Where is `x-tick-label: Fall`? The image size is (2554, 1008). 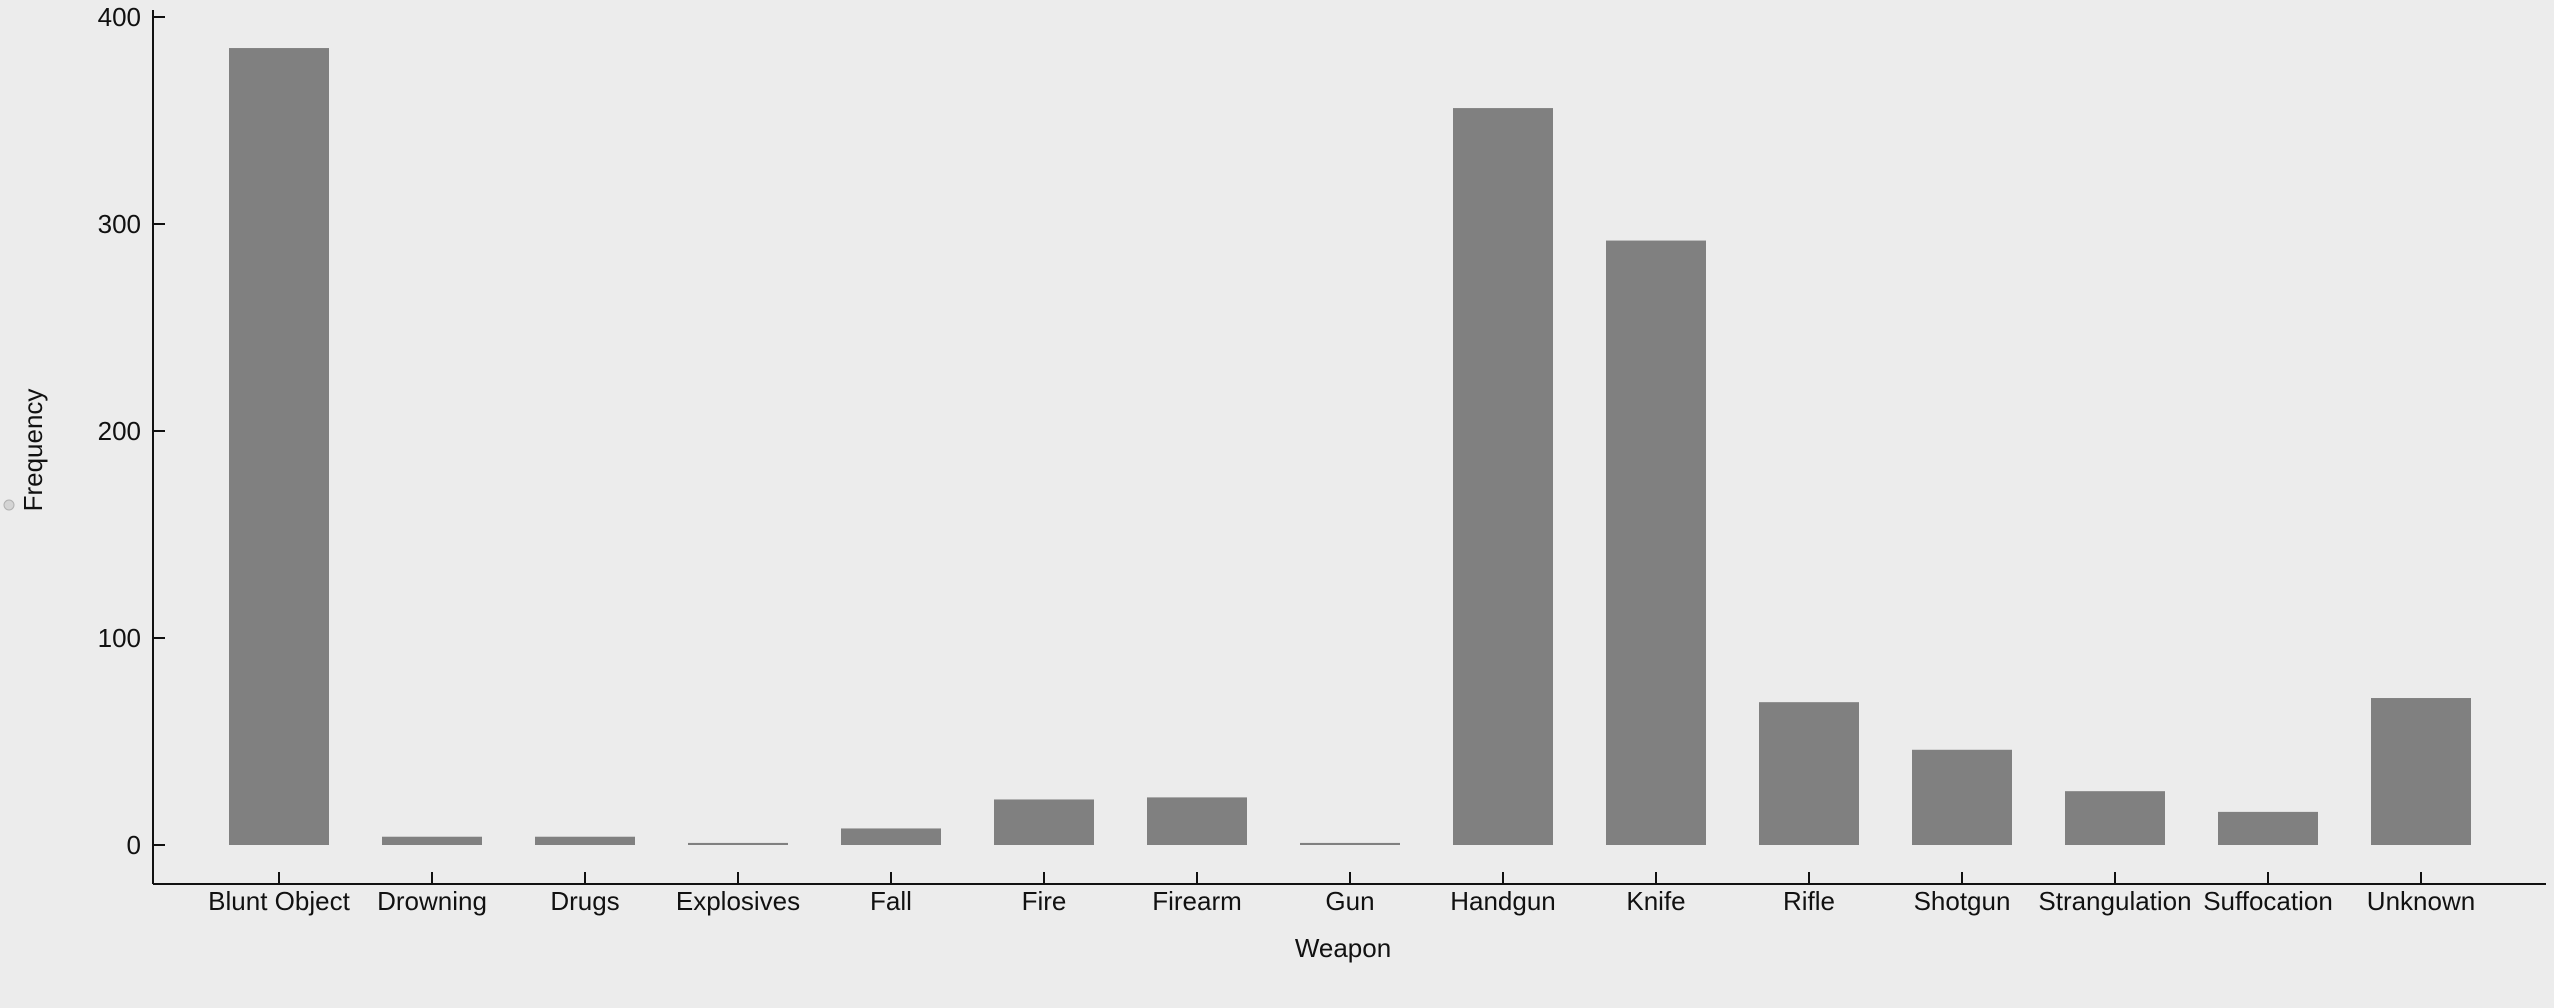 x-tick-label: Fall is located at coordinates (891, 901).